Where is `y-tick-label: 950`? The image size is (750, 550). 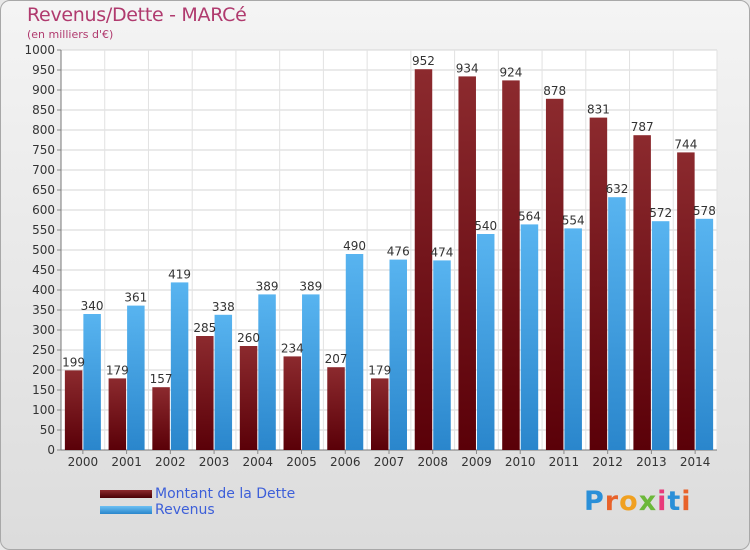
y-tick-label: 950 is located at coordinates (43, 70).